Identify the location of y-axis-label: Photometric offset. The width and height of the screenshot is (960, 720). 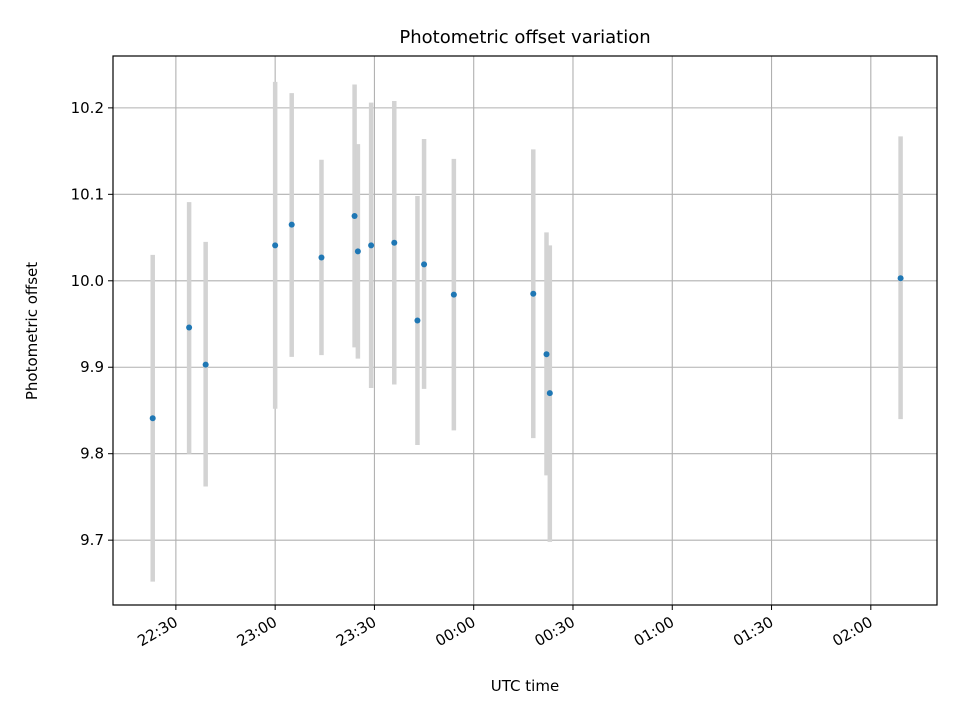
(32, 331).